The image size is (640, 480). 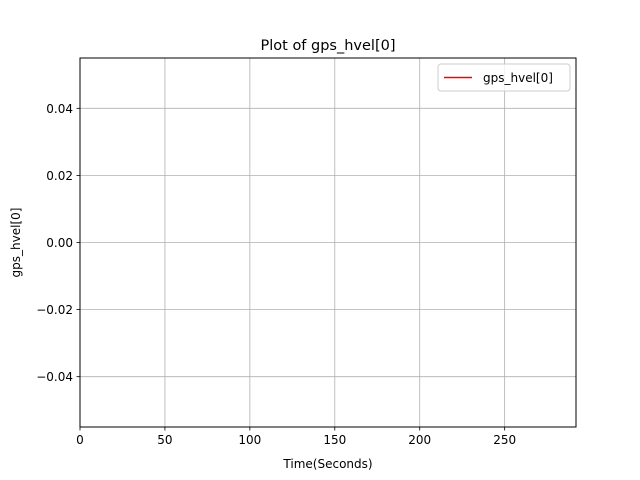 What do you see at coordinates (296, 437) in the screenshot?
I see `x-axis-ticks: 0 50 100 150 200 250` at bounding box center [296, 437].